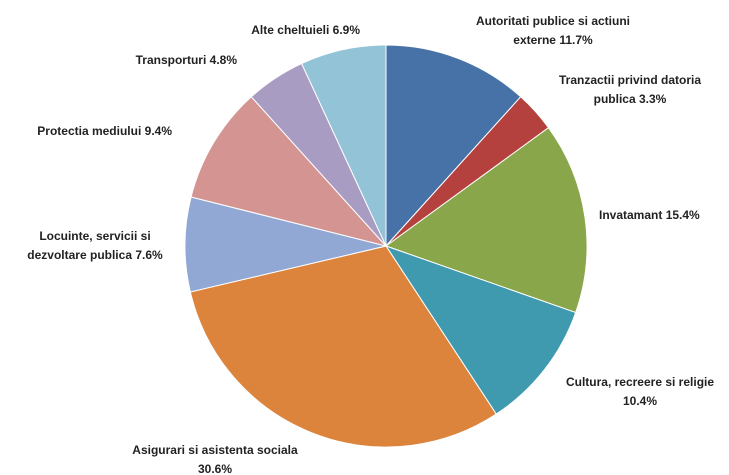 Image resolution: width=729 pixels, height=475 pixels. I want to click on slice-label: Tranzactii privind datoria publica 3.3%, so click(630, 90).